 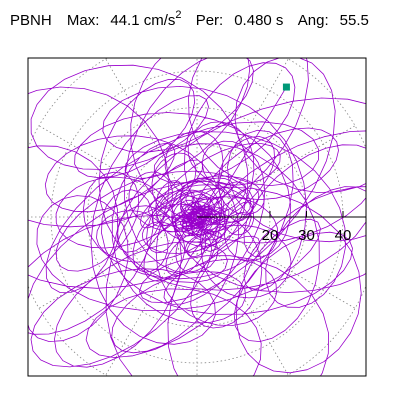 What do you see at coordinates (306, 235) in the screenshot?
I see `radial-tick-label: 30` at bounding box center [306, 235].